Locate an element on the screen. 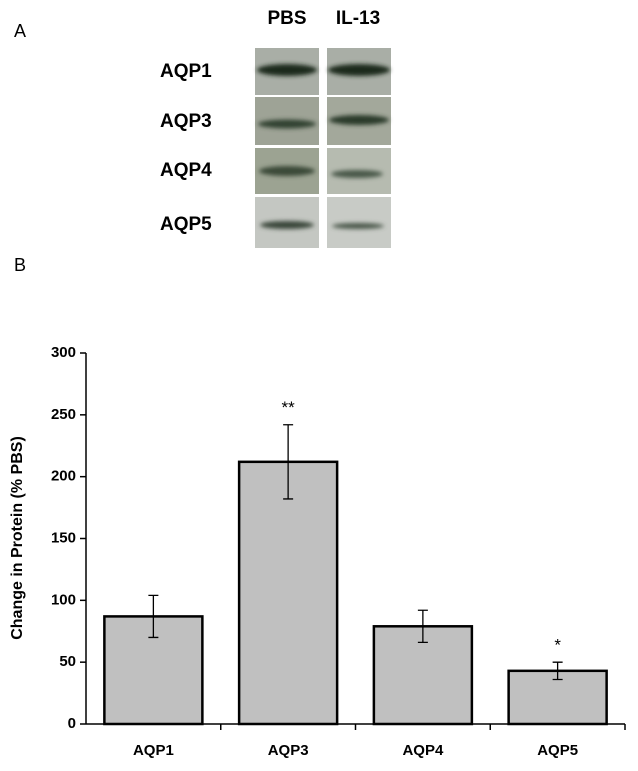 Image resolution: width=638 pixels, height=771 pixels. significance-label: * is located at coordinates (557, 645).